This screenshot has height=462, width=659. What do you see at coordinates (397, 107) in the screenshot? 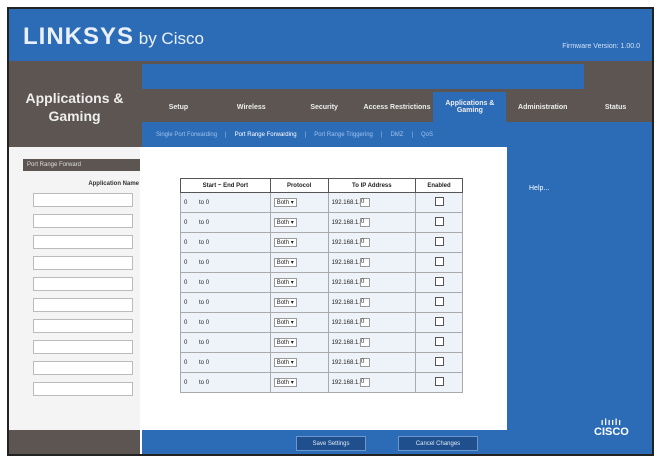
I see `tab-access-restrictions: Access Restrictions` at bounding box center [397, 107].